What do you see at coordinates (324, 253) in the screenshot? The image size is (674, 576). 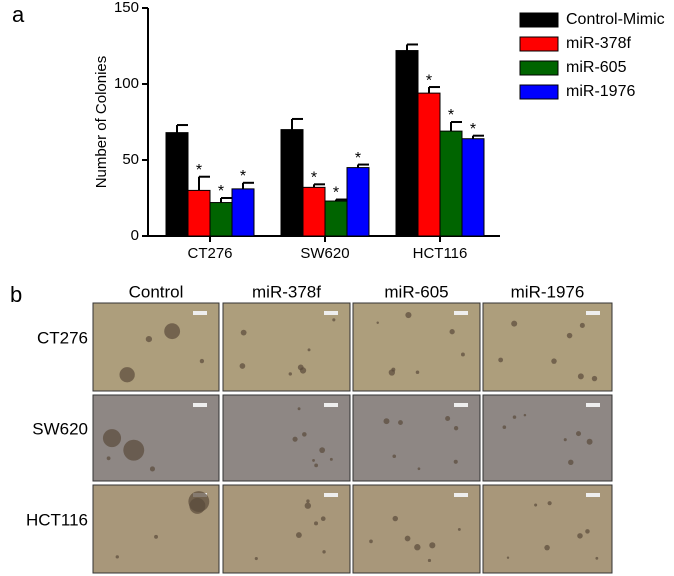 I see `x-tick-label: SW620` at bounding box center [324, 253].